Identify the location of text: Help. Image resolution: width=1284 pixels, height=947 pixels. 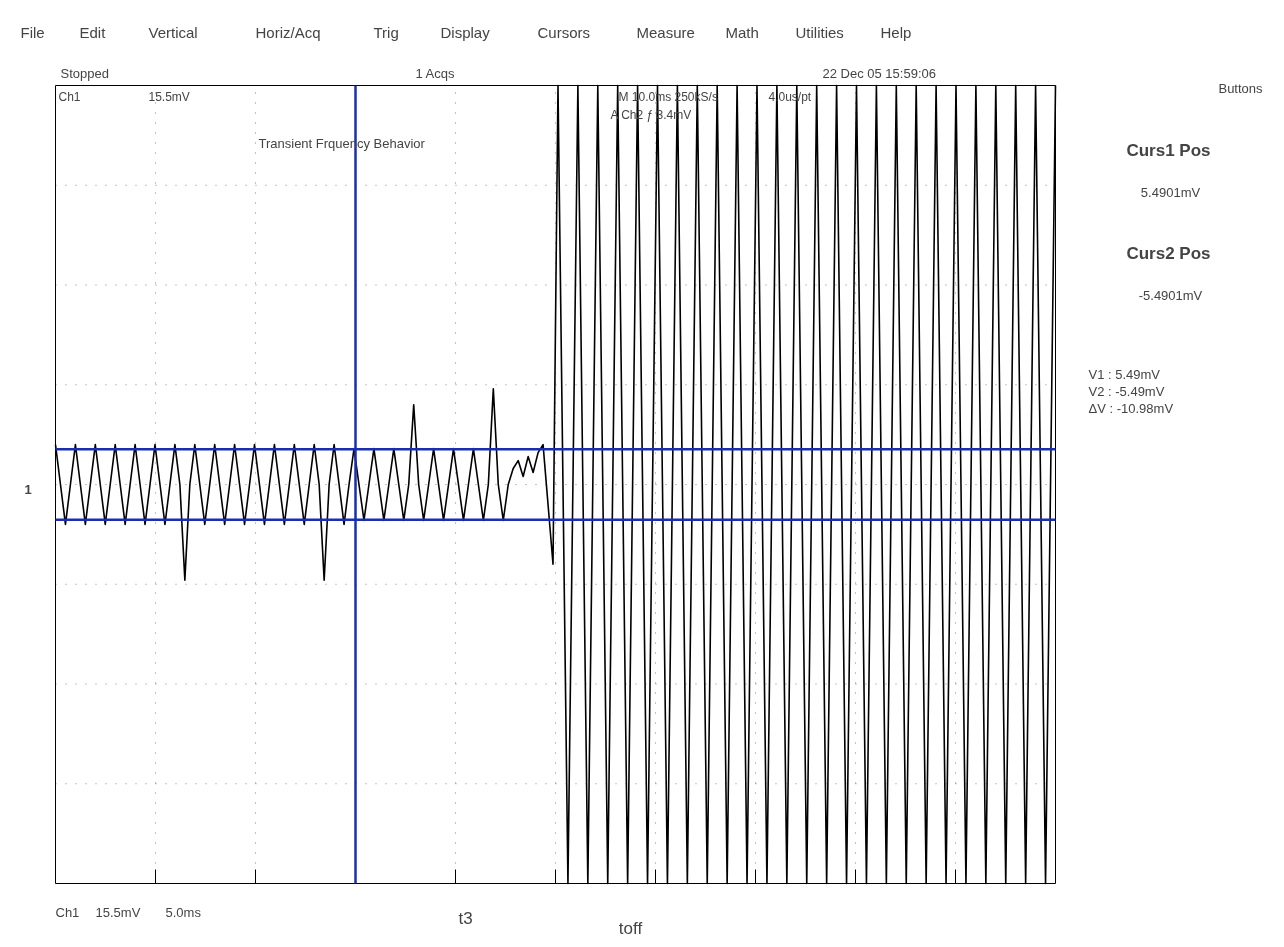
(896, 32).